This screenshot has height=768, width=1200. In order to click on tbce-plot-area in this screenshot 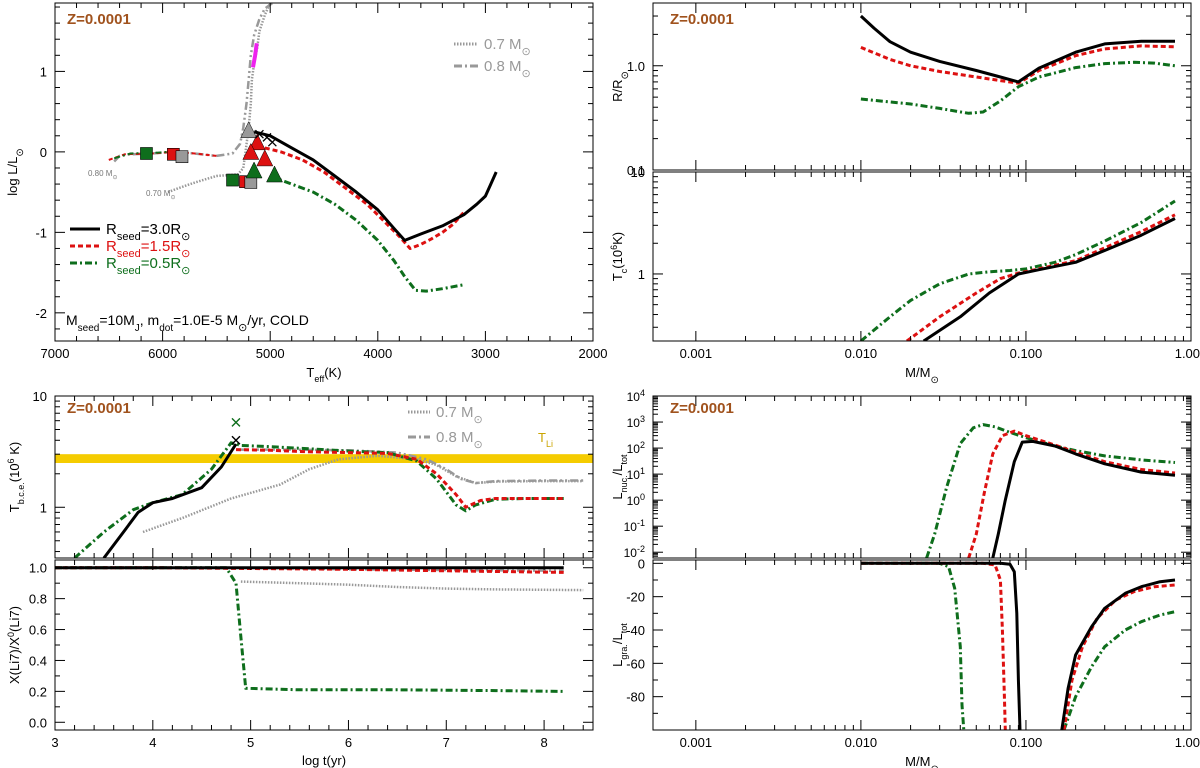, I will do `click(324, 487)`.